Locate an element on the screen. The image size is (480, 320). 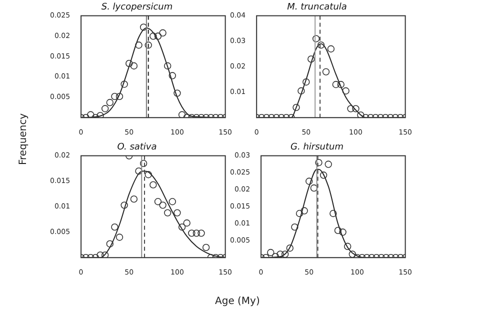
chart-title: G. hirsutum is located at coordinates (317, 147).